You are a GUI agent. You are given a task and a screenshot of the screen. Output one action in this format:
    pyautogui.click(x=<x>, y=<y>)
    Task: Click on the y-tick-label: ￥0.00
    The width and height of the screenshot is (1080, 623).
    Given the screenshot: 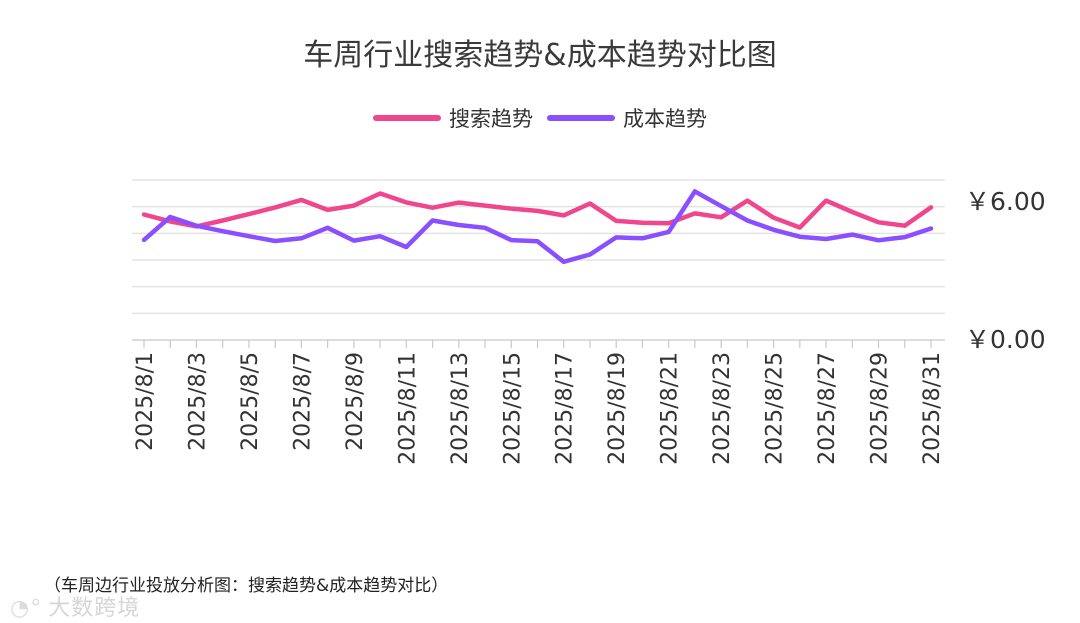 What is the action you would take?
    pyautogui.click(x=1005, y=339)
    